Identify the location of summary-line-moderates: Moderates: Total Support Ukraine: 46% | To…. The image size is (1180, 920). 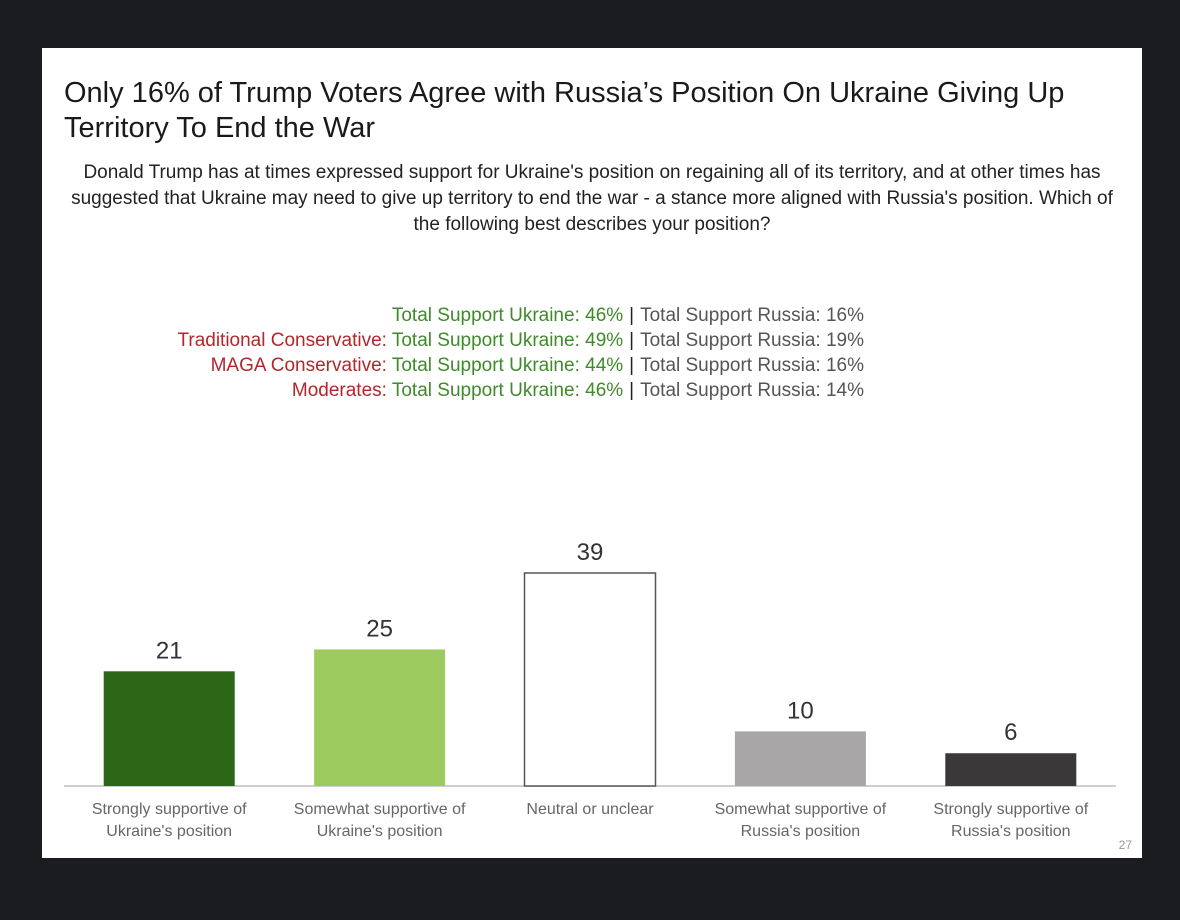
(453, 390).